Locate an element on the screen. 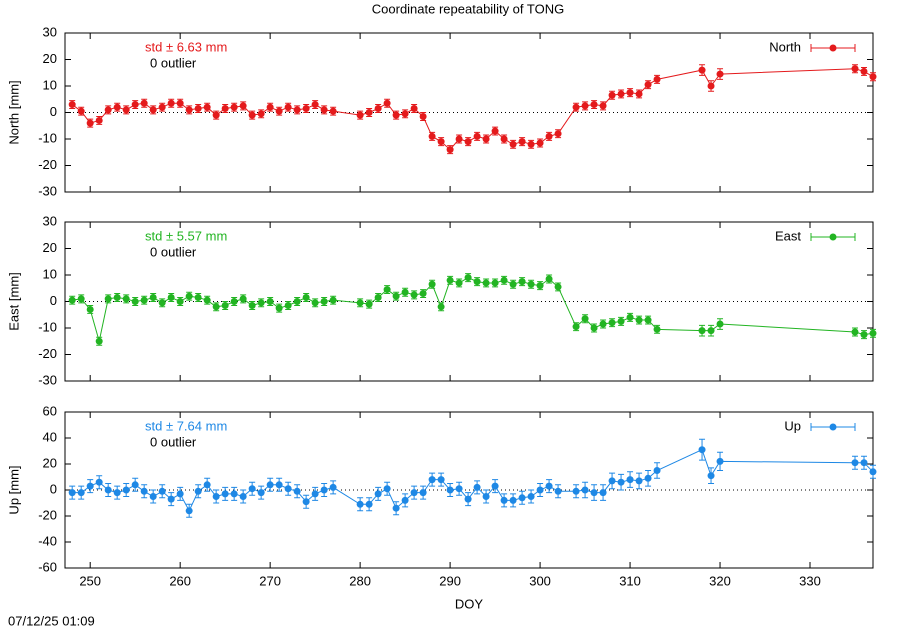 Image resolution: width=900 pixels, height=630 pixels. series-line is located at coordinates (473, 309).